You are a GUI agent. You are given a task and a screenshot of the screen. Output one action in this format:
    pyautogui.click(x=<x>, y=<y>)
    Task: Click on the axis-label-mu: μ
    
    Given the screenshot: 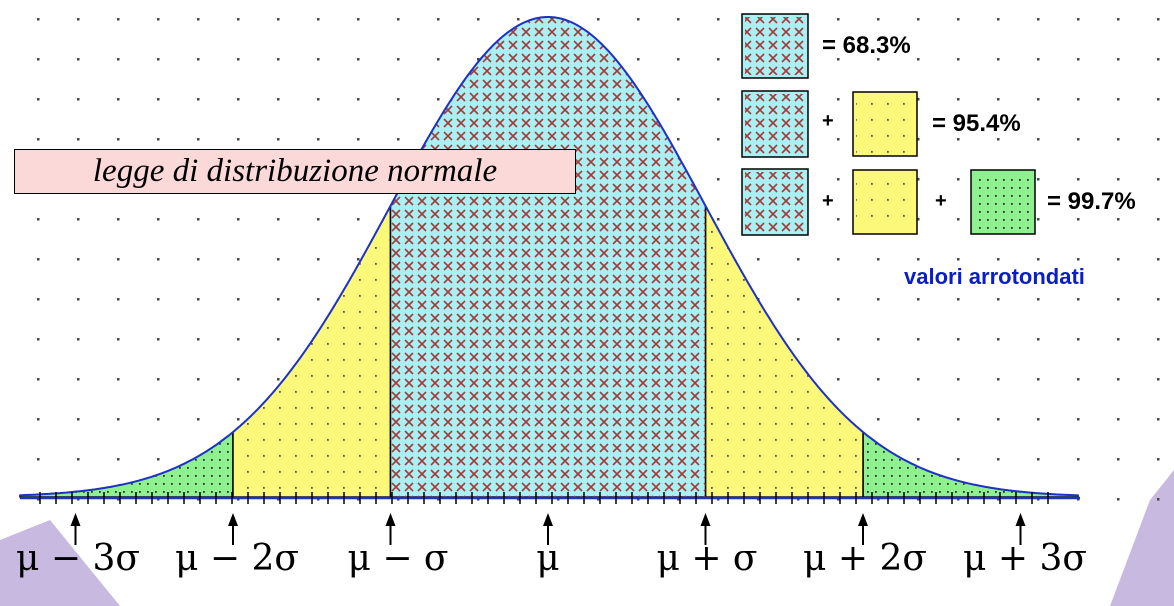 What is the action you would take?
    pyautogui.click(x=548, y=558)
    